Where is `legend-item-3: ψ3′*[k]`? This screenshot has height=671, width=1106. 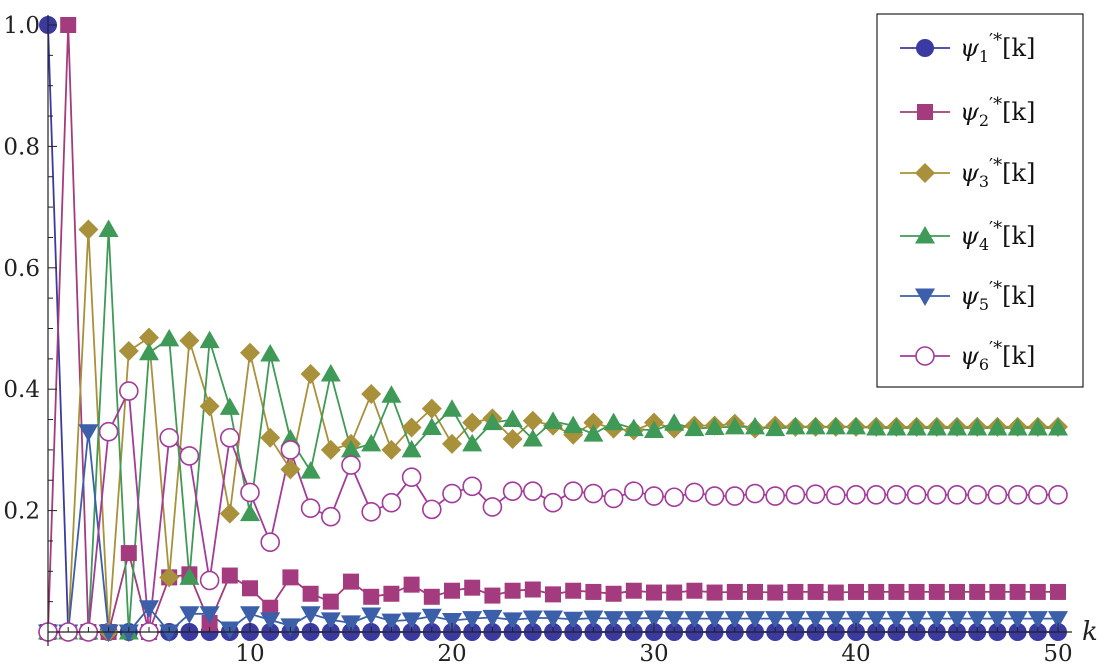
legend-item-3: ψ3′*[k] is located at coordinates (967, 173).